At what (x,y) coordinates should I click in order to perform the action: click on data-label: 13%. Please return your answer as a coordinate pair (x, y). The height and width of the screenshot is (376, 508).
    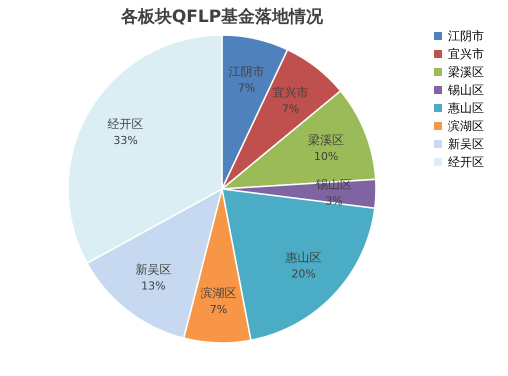
    Looking at the image, I should click on (153, 285).